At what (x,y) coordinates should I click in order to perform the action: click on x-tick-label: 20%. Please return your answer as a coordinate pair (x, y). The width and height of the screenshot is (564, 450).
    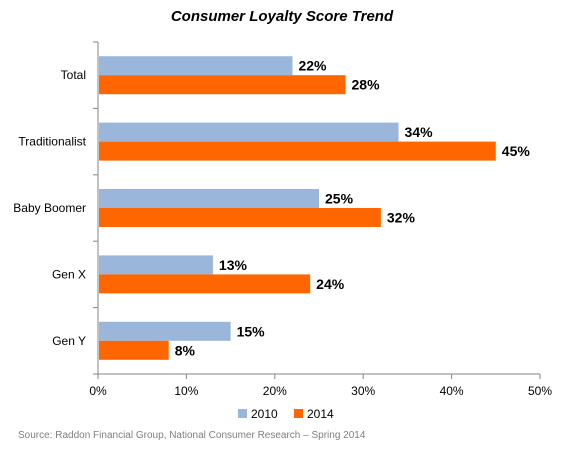
    Looking at the image, I should click on (275, 391).